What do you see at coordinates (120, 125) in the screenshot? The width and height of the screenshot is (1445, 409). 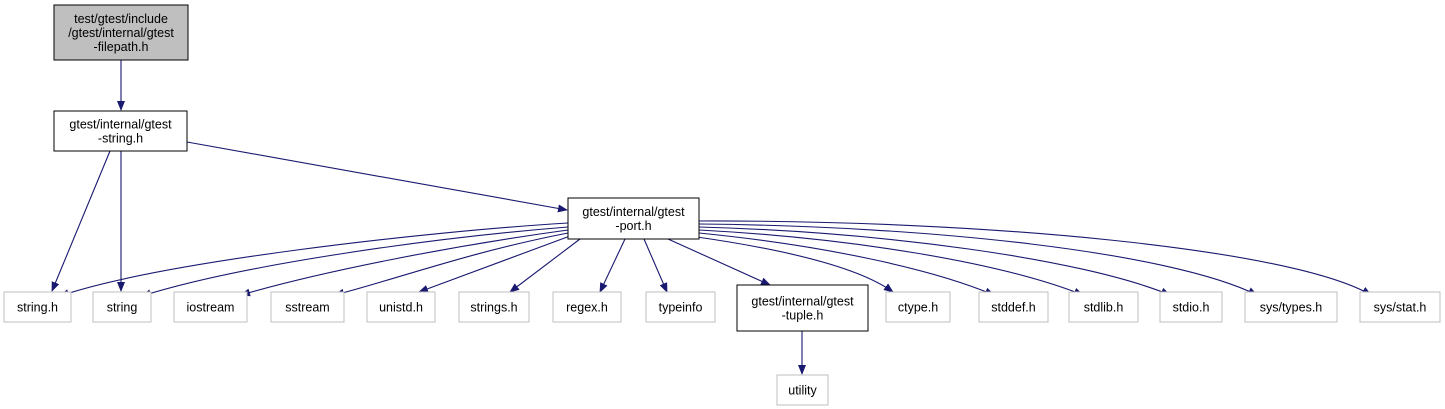 I see `node-label-string_h_gtest-line-0: gtest/internal/gtest` at bounding box center [120, 125].